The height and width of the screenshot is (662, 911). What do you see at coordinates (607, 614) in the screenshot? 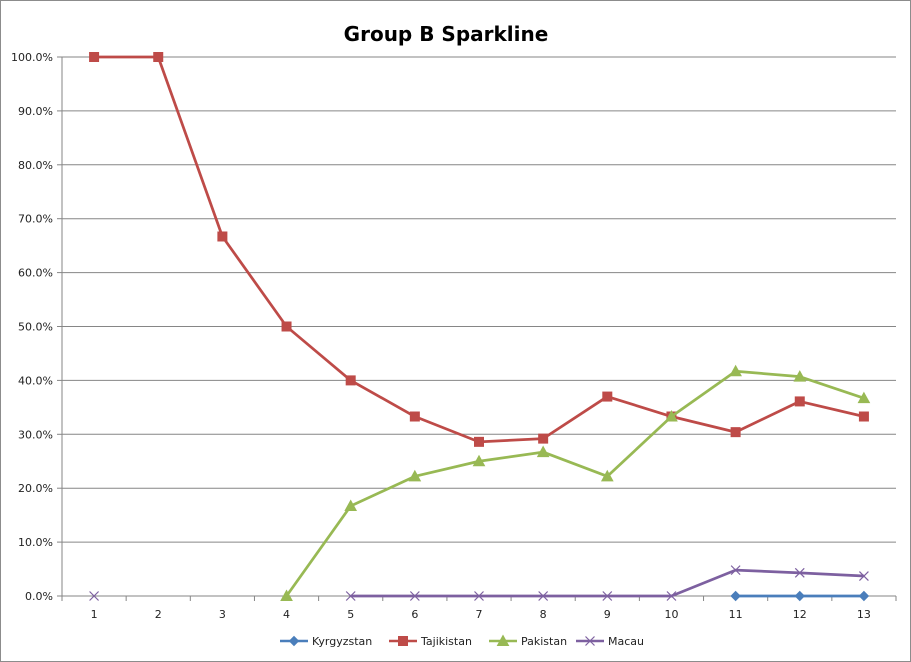
I see `x-tick-label: 9` at bounding box center [607, 614].